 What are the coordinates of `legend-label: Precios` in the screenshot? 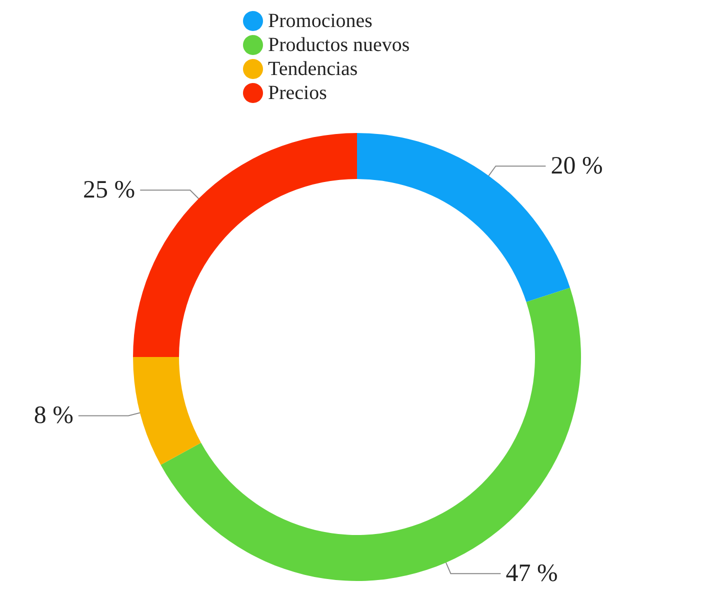 It's located at (298, 93).